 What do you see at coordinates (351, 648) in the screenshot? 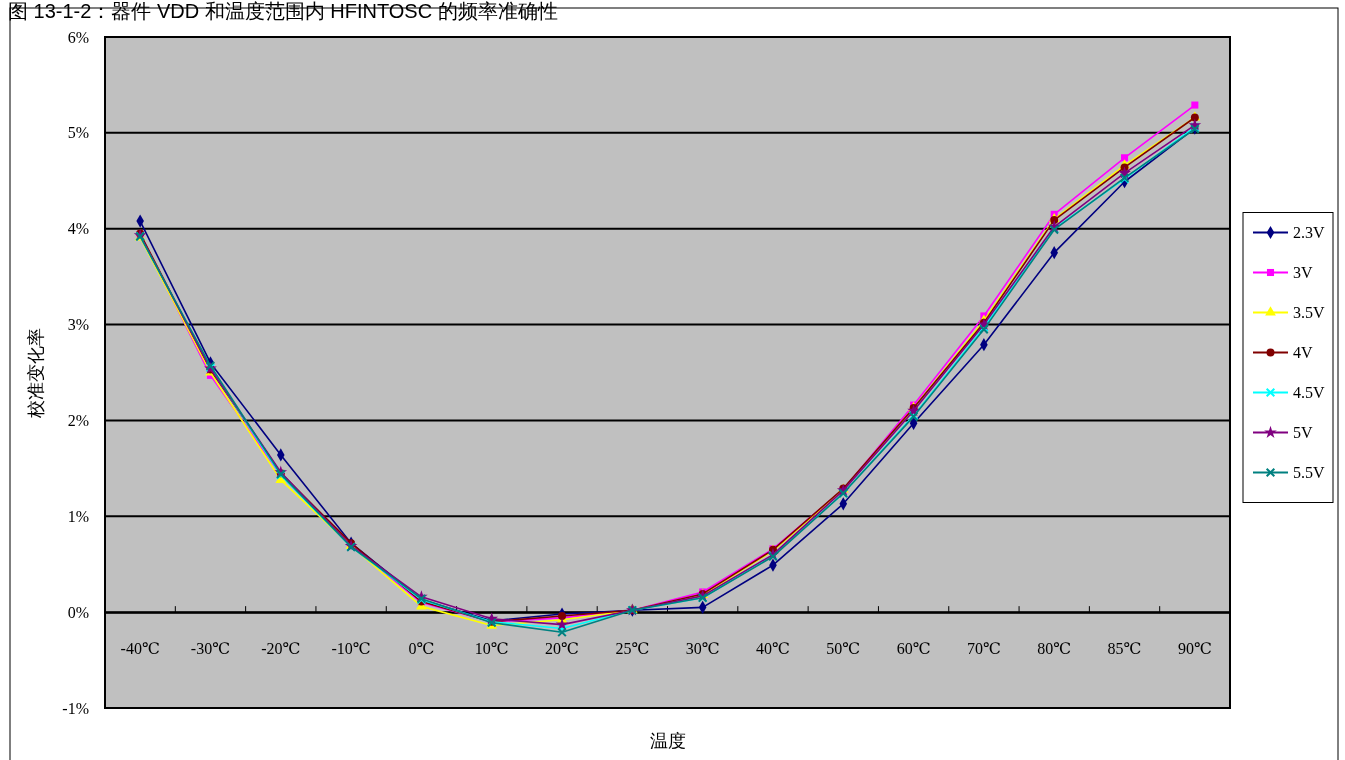
I see `x-tick-label: -10℃` at bounding box center [351, 648].